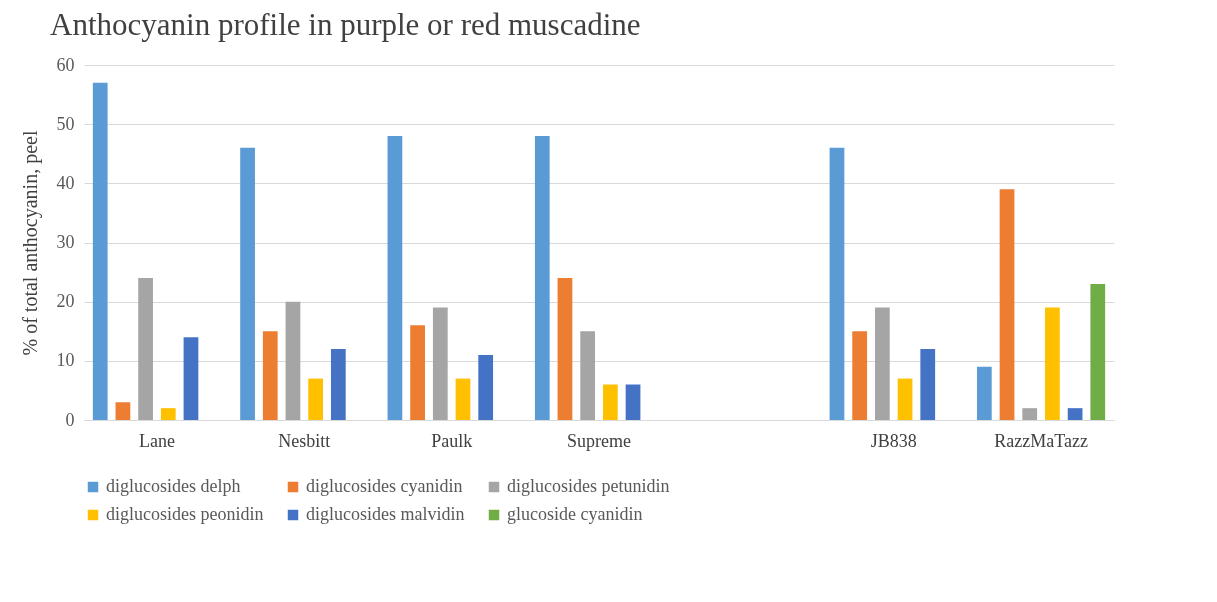 Image resolution: width=1217 pixels, height=602 pixels. Describe the element at coordinates (30, 243) in the screenshot. I see `y-axis-title: % of total anthocyanin, peel` at that location.